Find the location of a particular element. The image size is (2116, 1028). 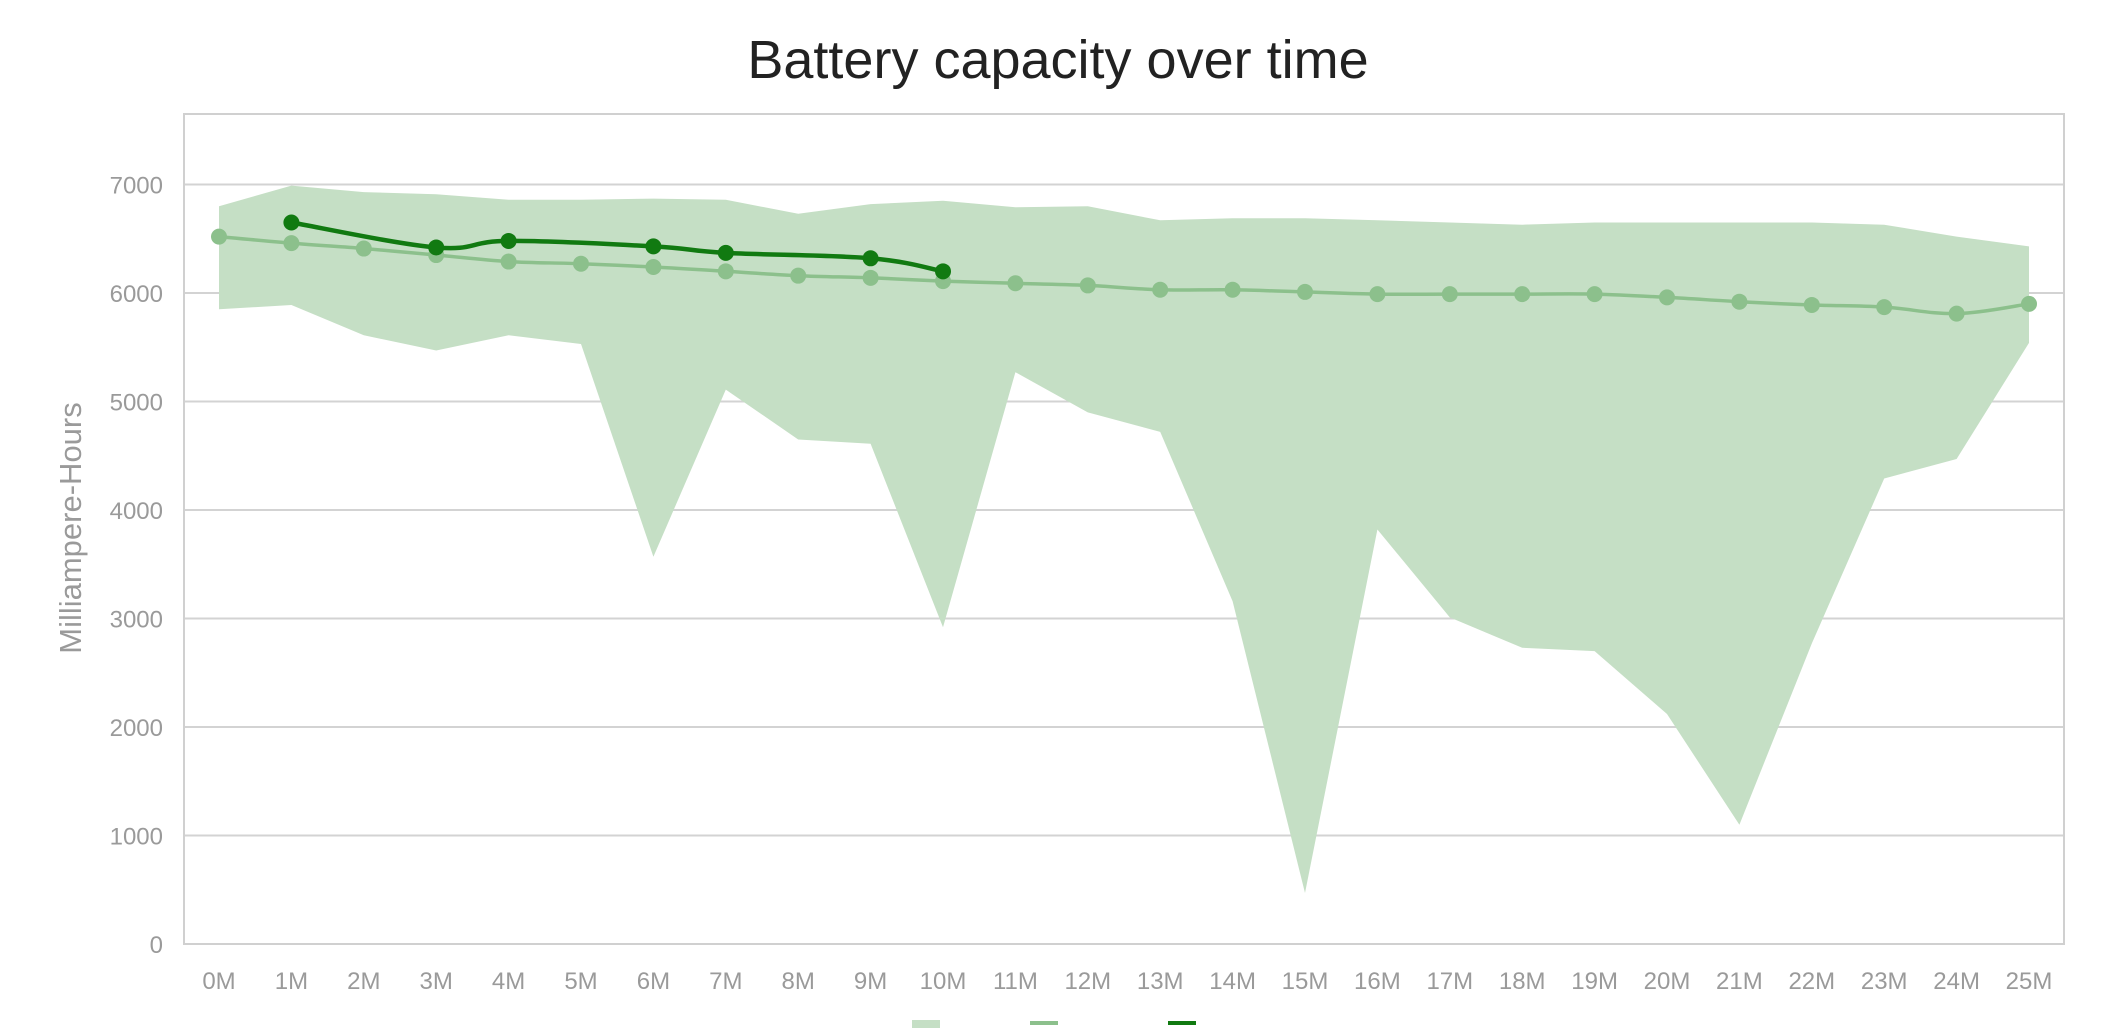

chart-title: Battery capacity over time is located at coordinates (1057, 60).